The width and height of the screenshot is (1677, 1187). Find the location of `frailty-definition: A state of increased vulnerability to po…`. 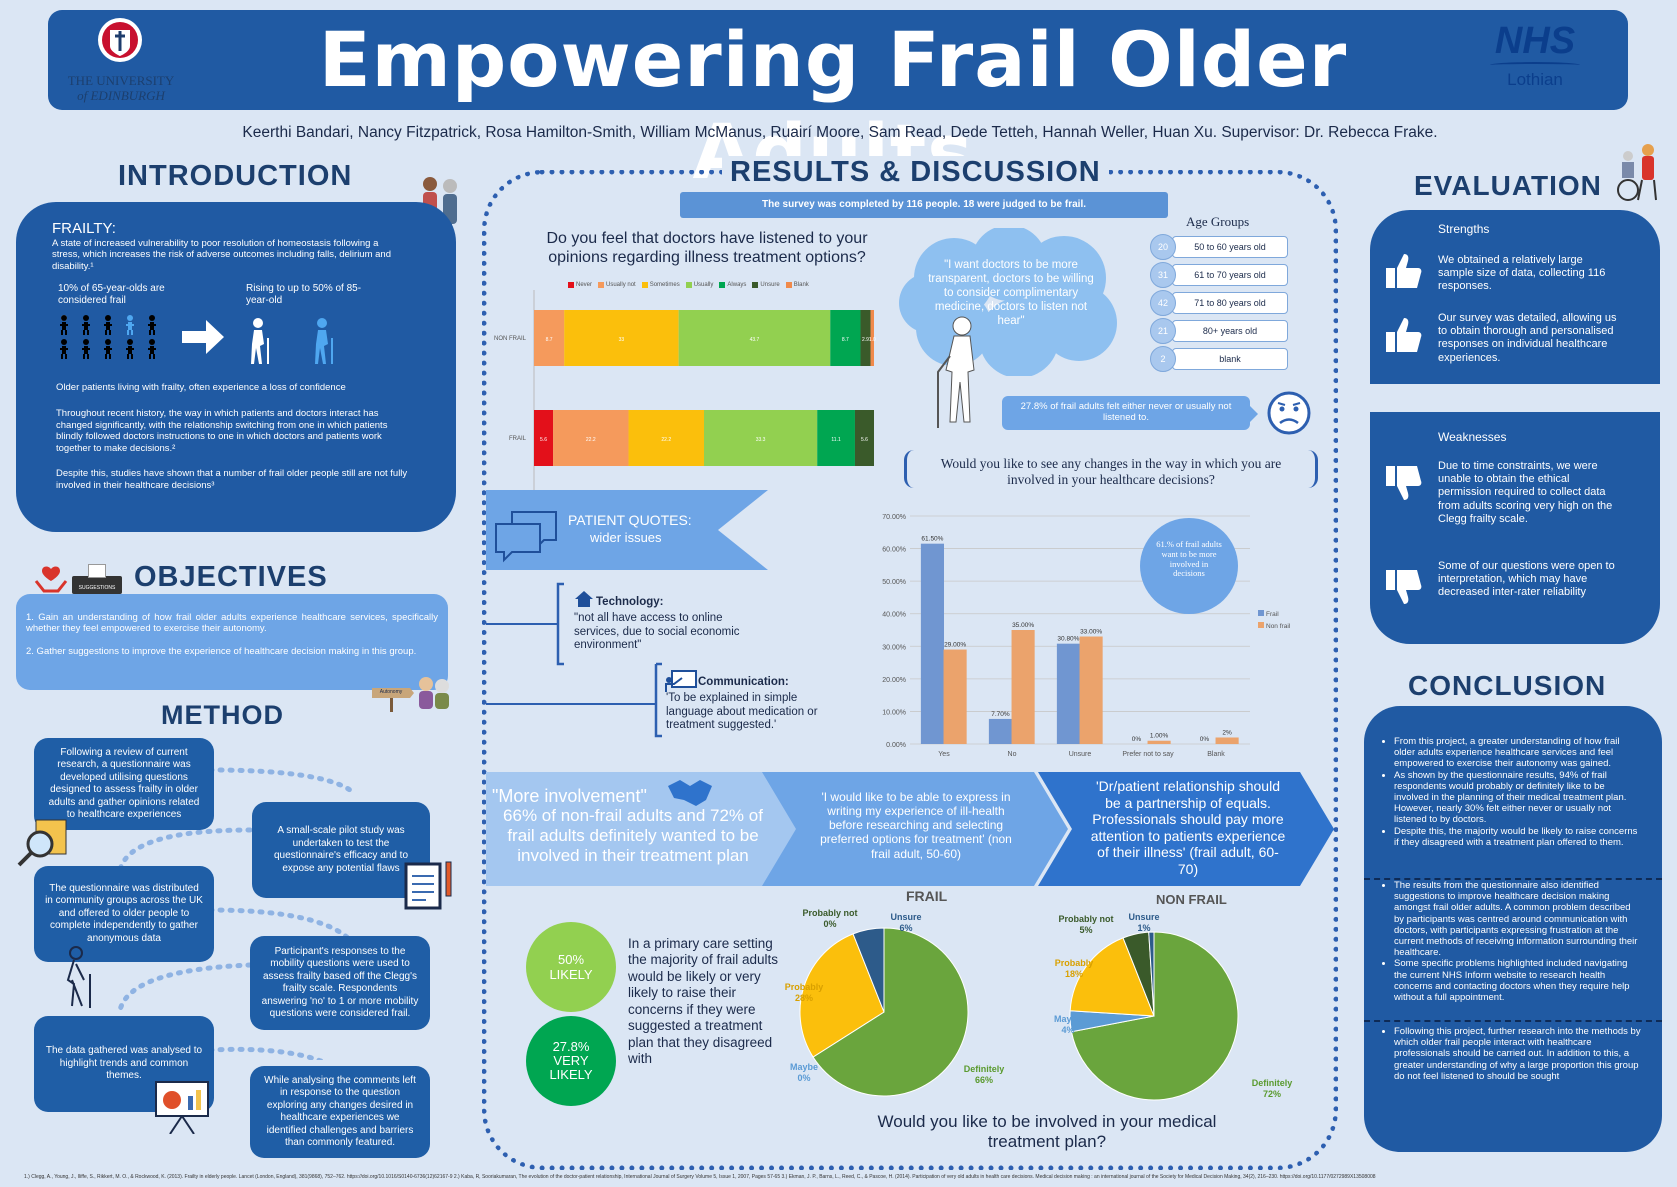

frailty-definition: A state of increased vulnerability to po… is located at coordinates (221, 255).